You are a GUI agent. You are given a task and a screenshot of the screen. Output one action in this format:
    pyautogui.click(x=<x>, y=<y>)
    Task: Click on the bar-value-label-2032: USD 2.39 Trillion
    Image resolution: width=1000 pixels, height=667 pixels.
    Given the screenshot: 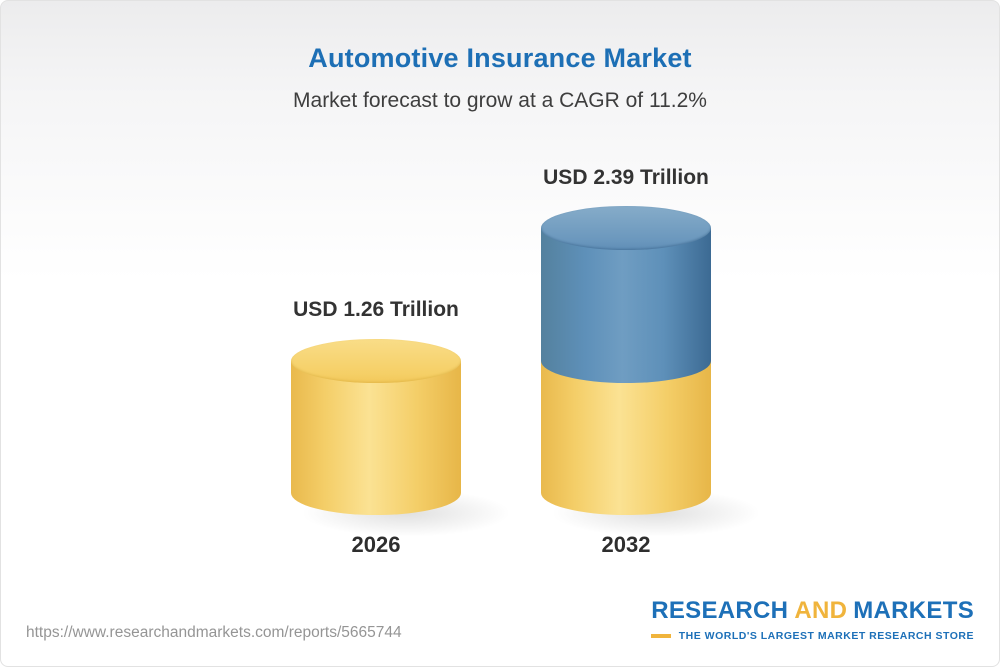 What is the action you would take?
    pyautogui.click(x=626, y=177)
    